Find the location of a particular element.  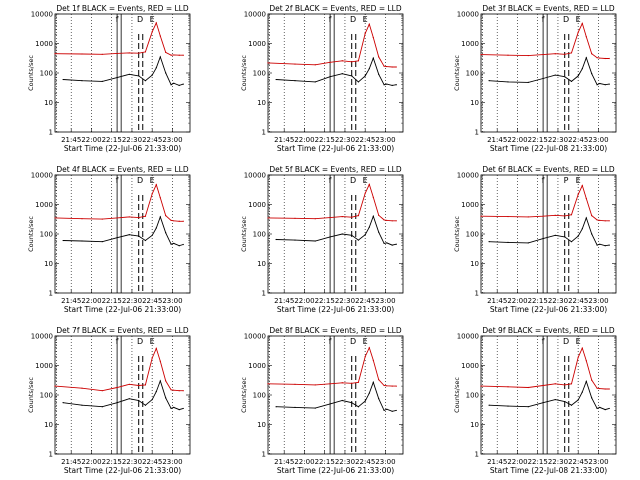

y-tick-label: 10000 is located at coordinates (255, 176).